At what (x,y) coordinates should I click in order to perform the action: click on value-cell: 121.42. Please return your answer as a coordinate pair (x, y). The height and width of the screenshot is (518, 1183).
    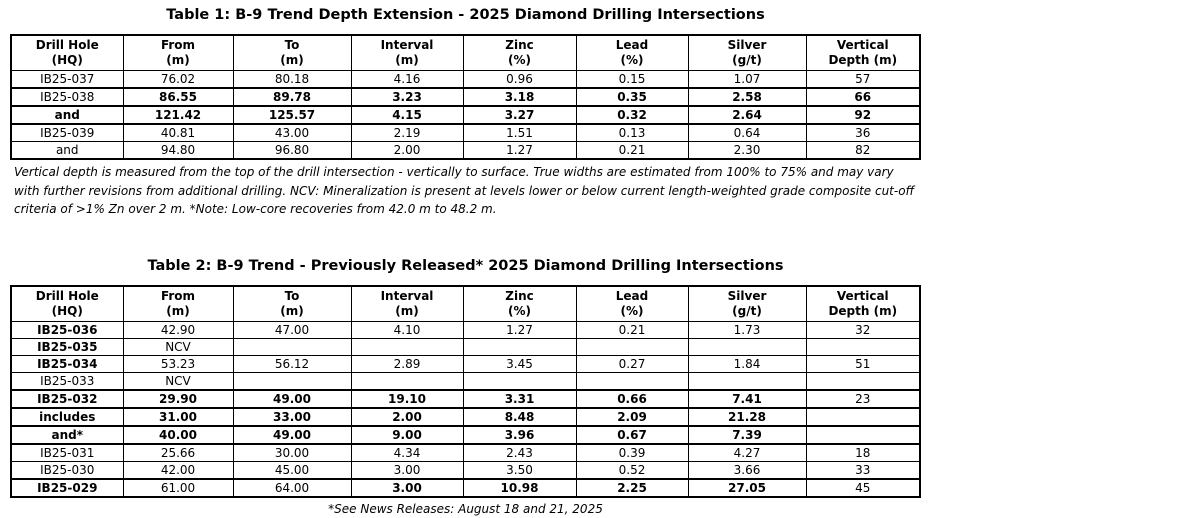
    Looking at the image, I should click on (178, 115).